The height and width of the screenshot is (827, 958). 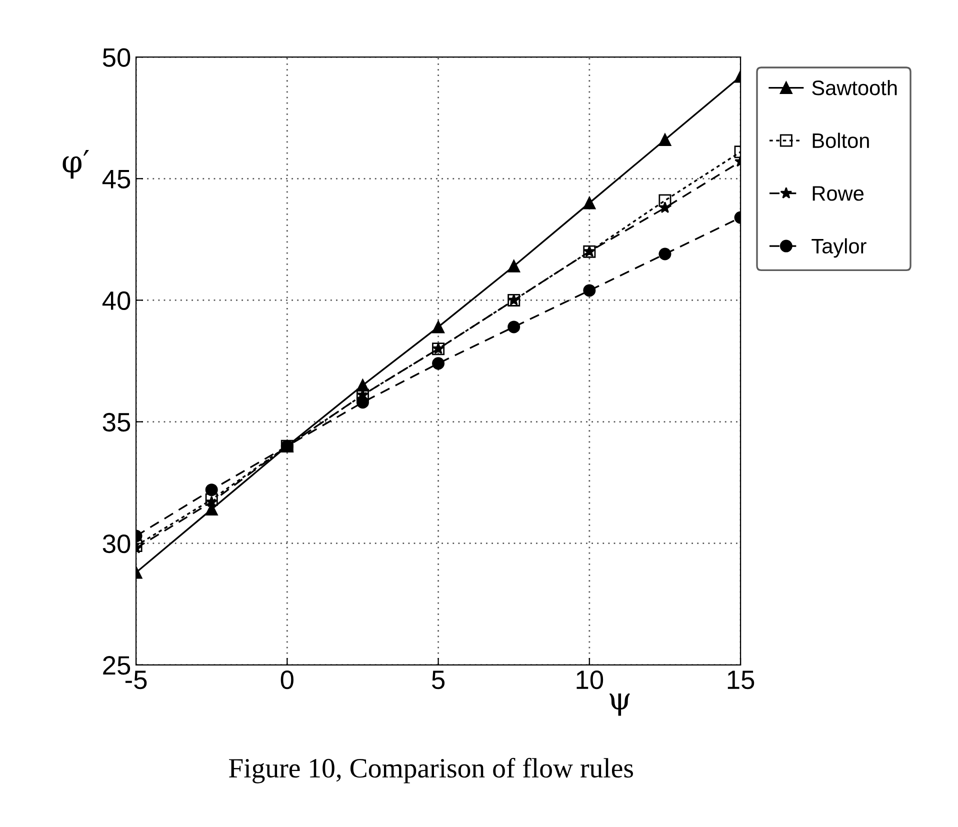 What do you see at coordinates (431, 771) in the screenshot?
I see `caption: Figure 10, Comparison of flow rules` at bounding box center [431, 771].